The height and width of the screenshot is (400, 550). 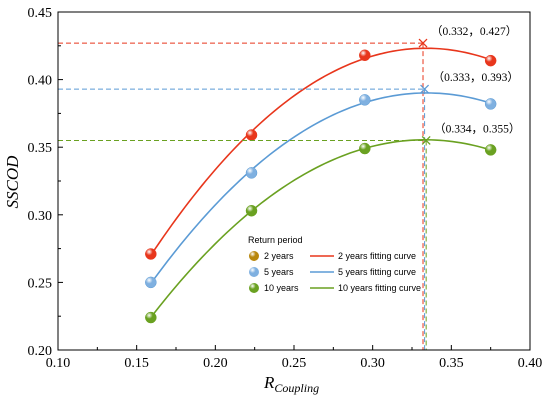 What do you see at coordinates (275, 240) in the screenshot?
I see `legend-title: Return period` at bounding box center [275, 240].